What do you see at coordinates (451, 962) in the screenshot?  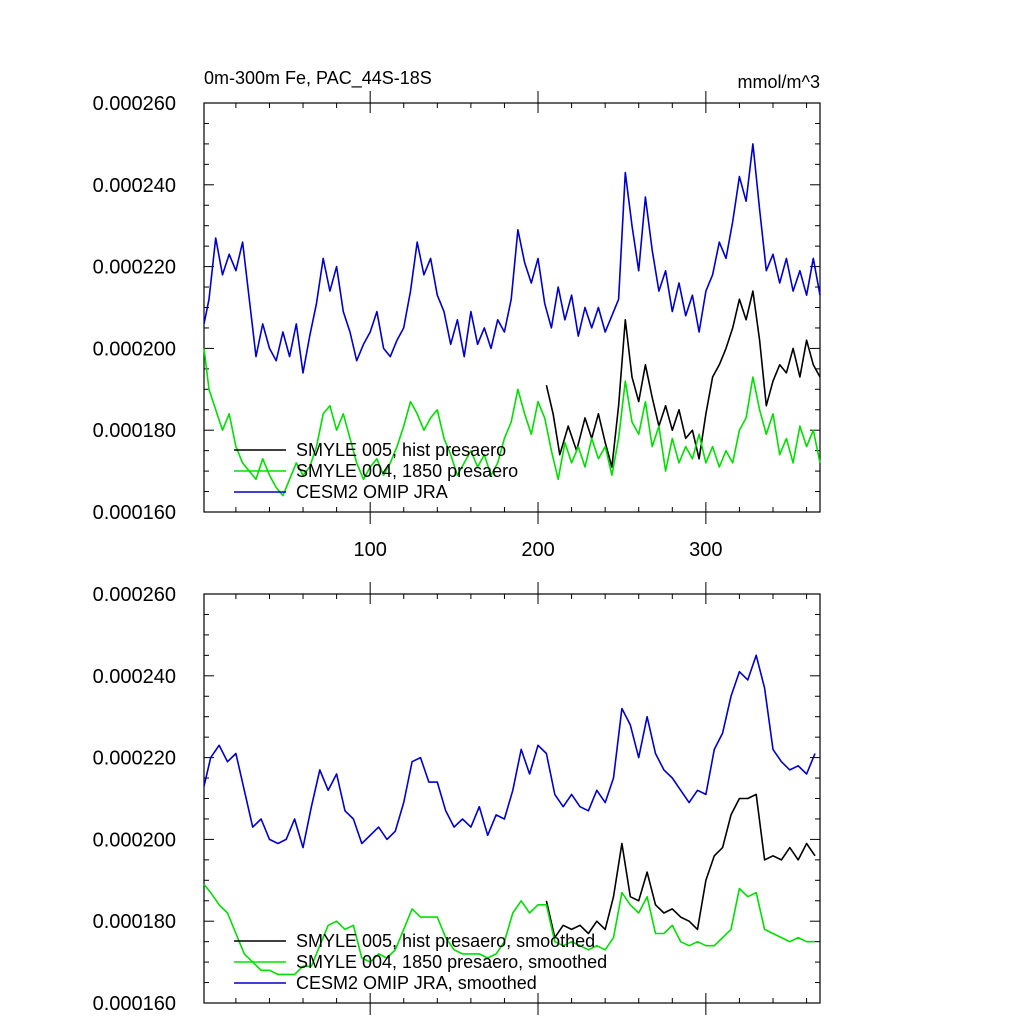 I see `legend-label-1: SMYLE 004, 1850 presaero, smoothed` at bounding box center [451, 962].